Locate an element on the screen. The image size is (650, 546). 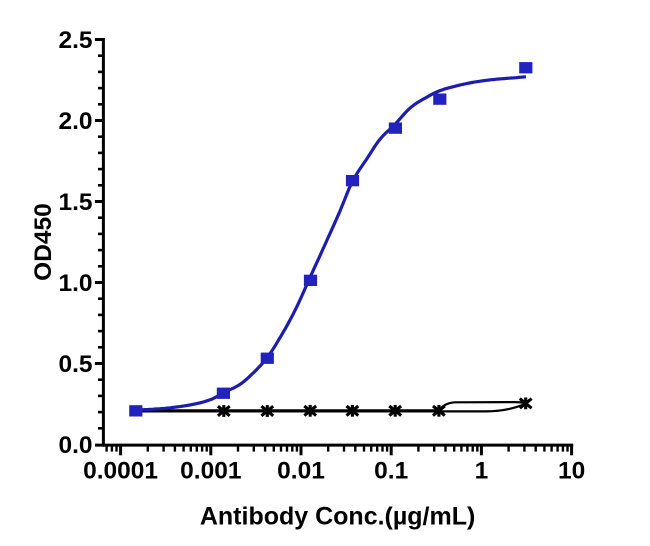
svg-text: 0.001 is located at coordinates (210, 471).